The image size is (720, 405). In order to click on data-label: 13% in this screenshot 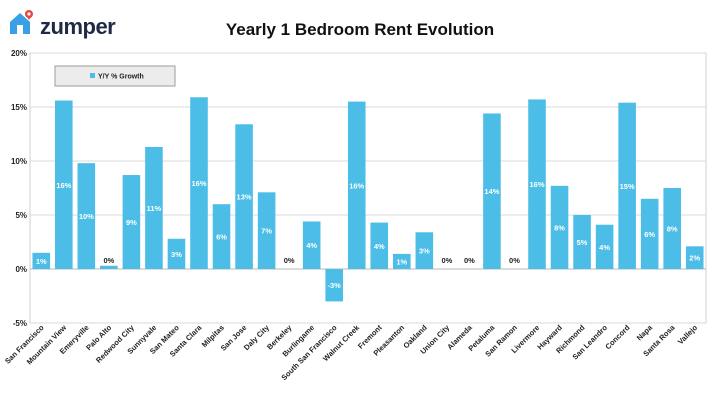, I will do `click(244, 197)`.